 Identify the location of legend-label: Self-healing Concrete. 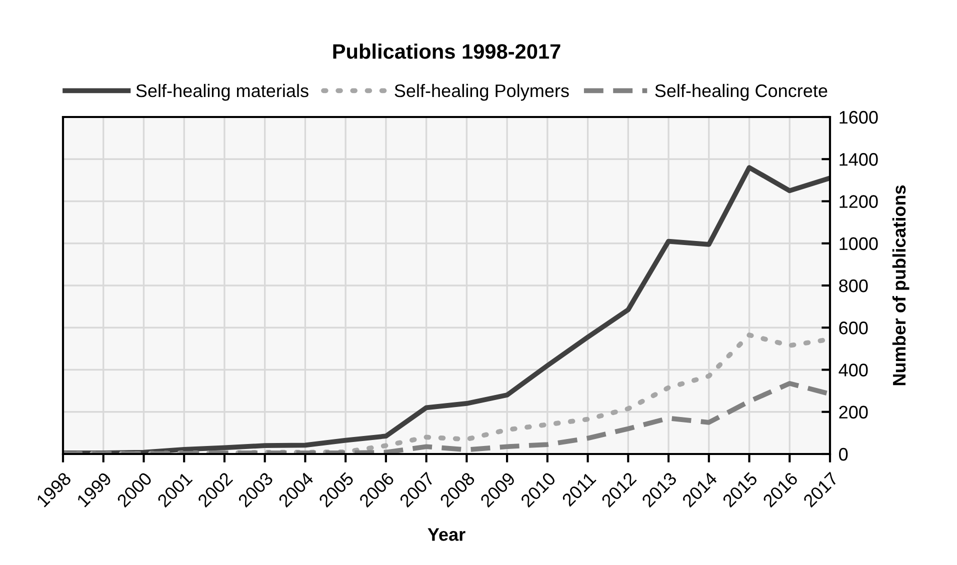
(741, 92).